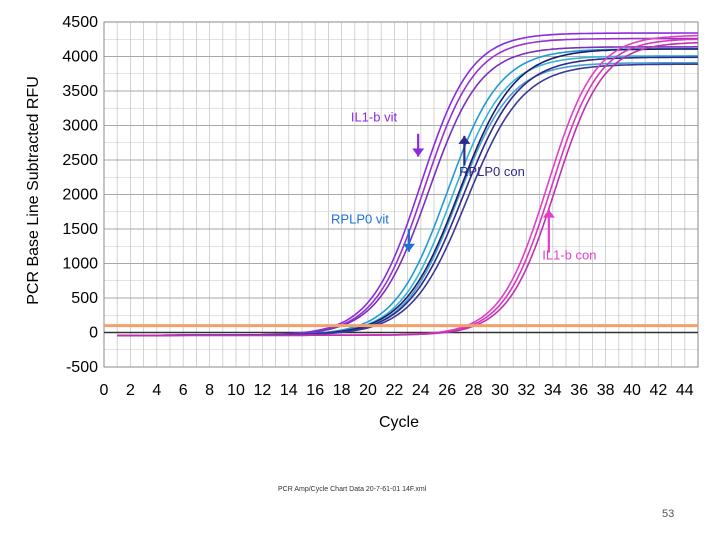 This screenshot has height=540, width=720. What do you see at coordinates (368, 390) in the screenshot?
I see `x-tick-label: 20` at bounding box center [368, 390].